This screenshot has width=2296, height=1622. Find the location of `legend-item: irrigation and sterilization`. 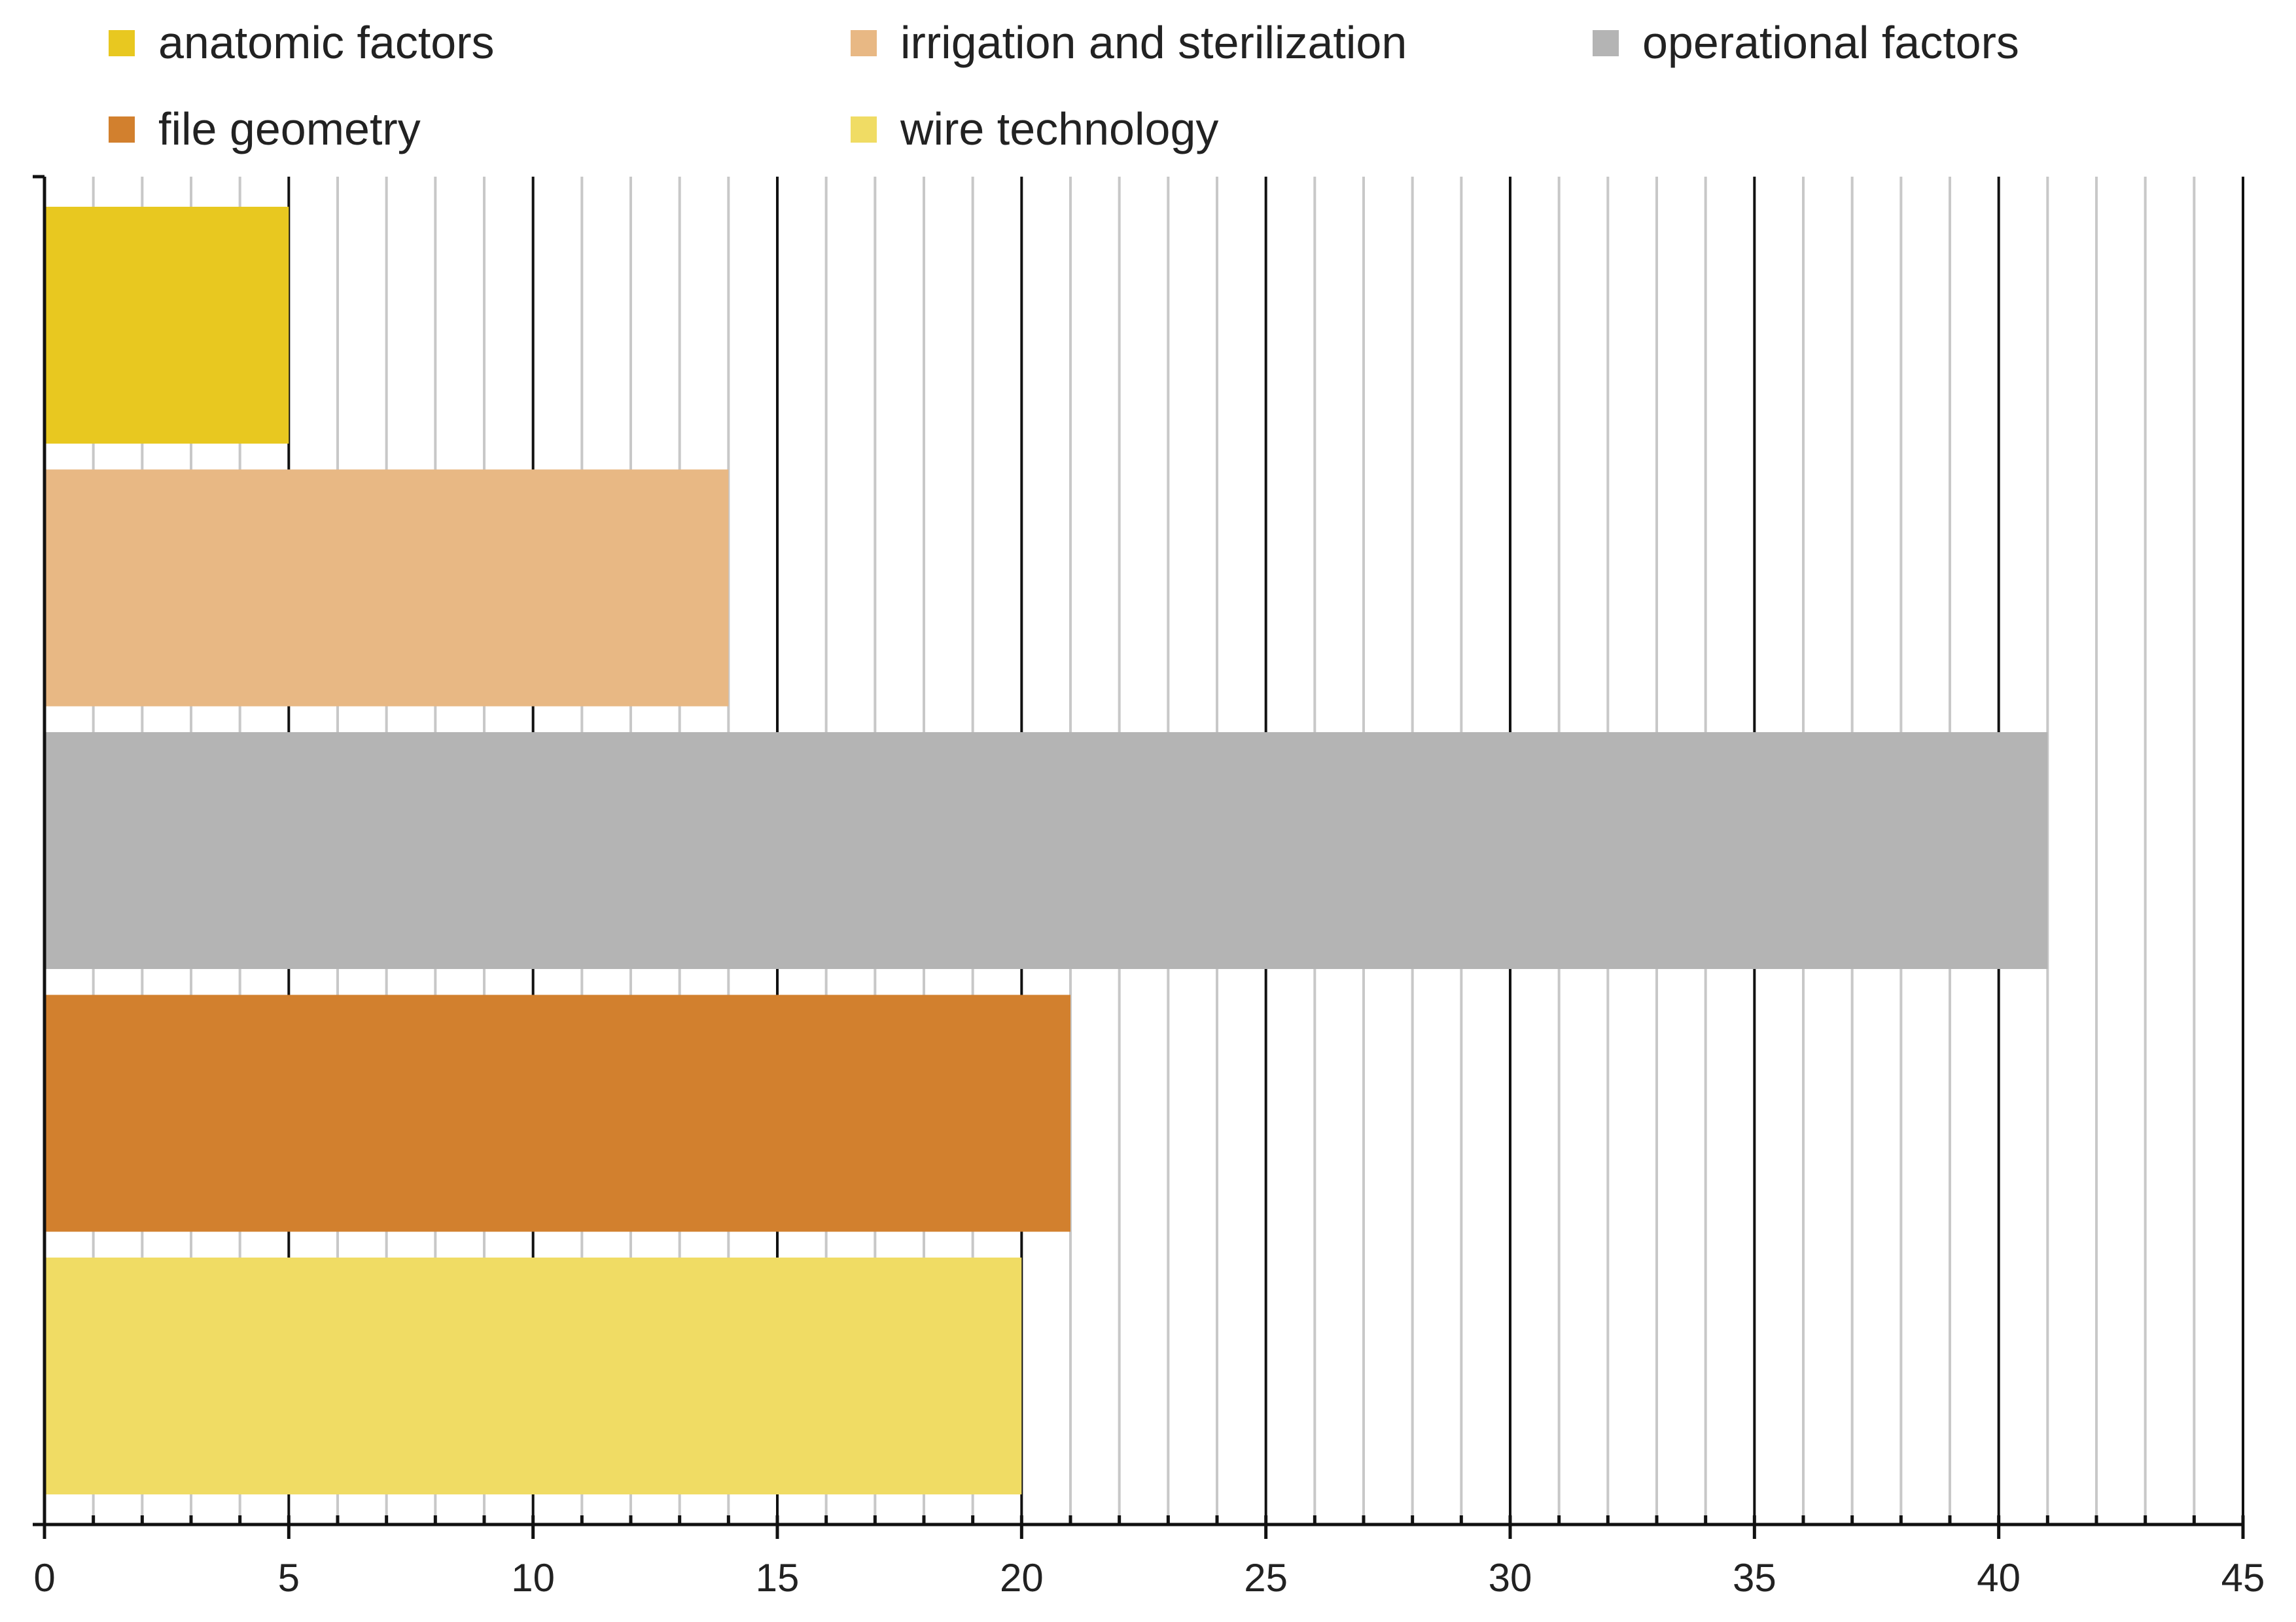

legend-item: irrigation and sterilization is located at coordinates (1129, 42).